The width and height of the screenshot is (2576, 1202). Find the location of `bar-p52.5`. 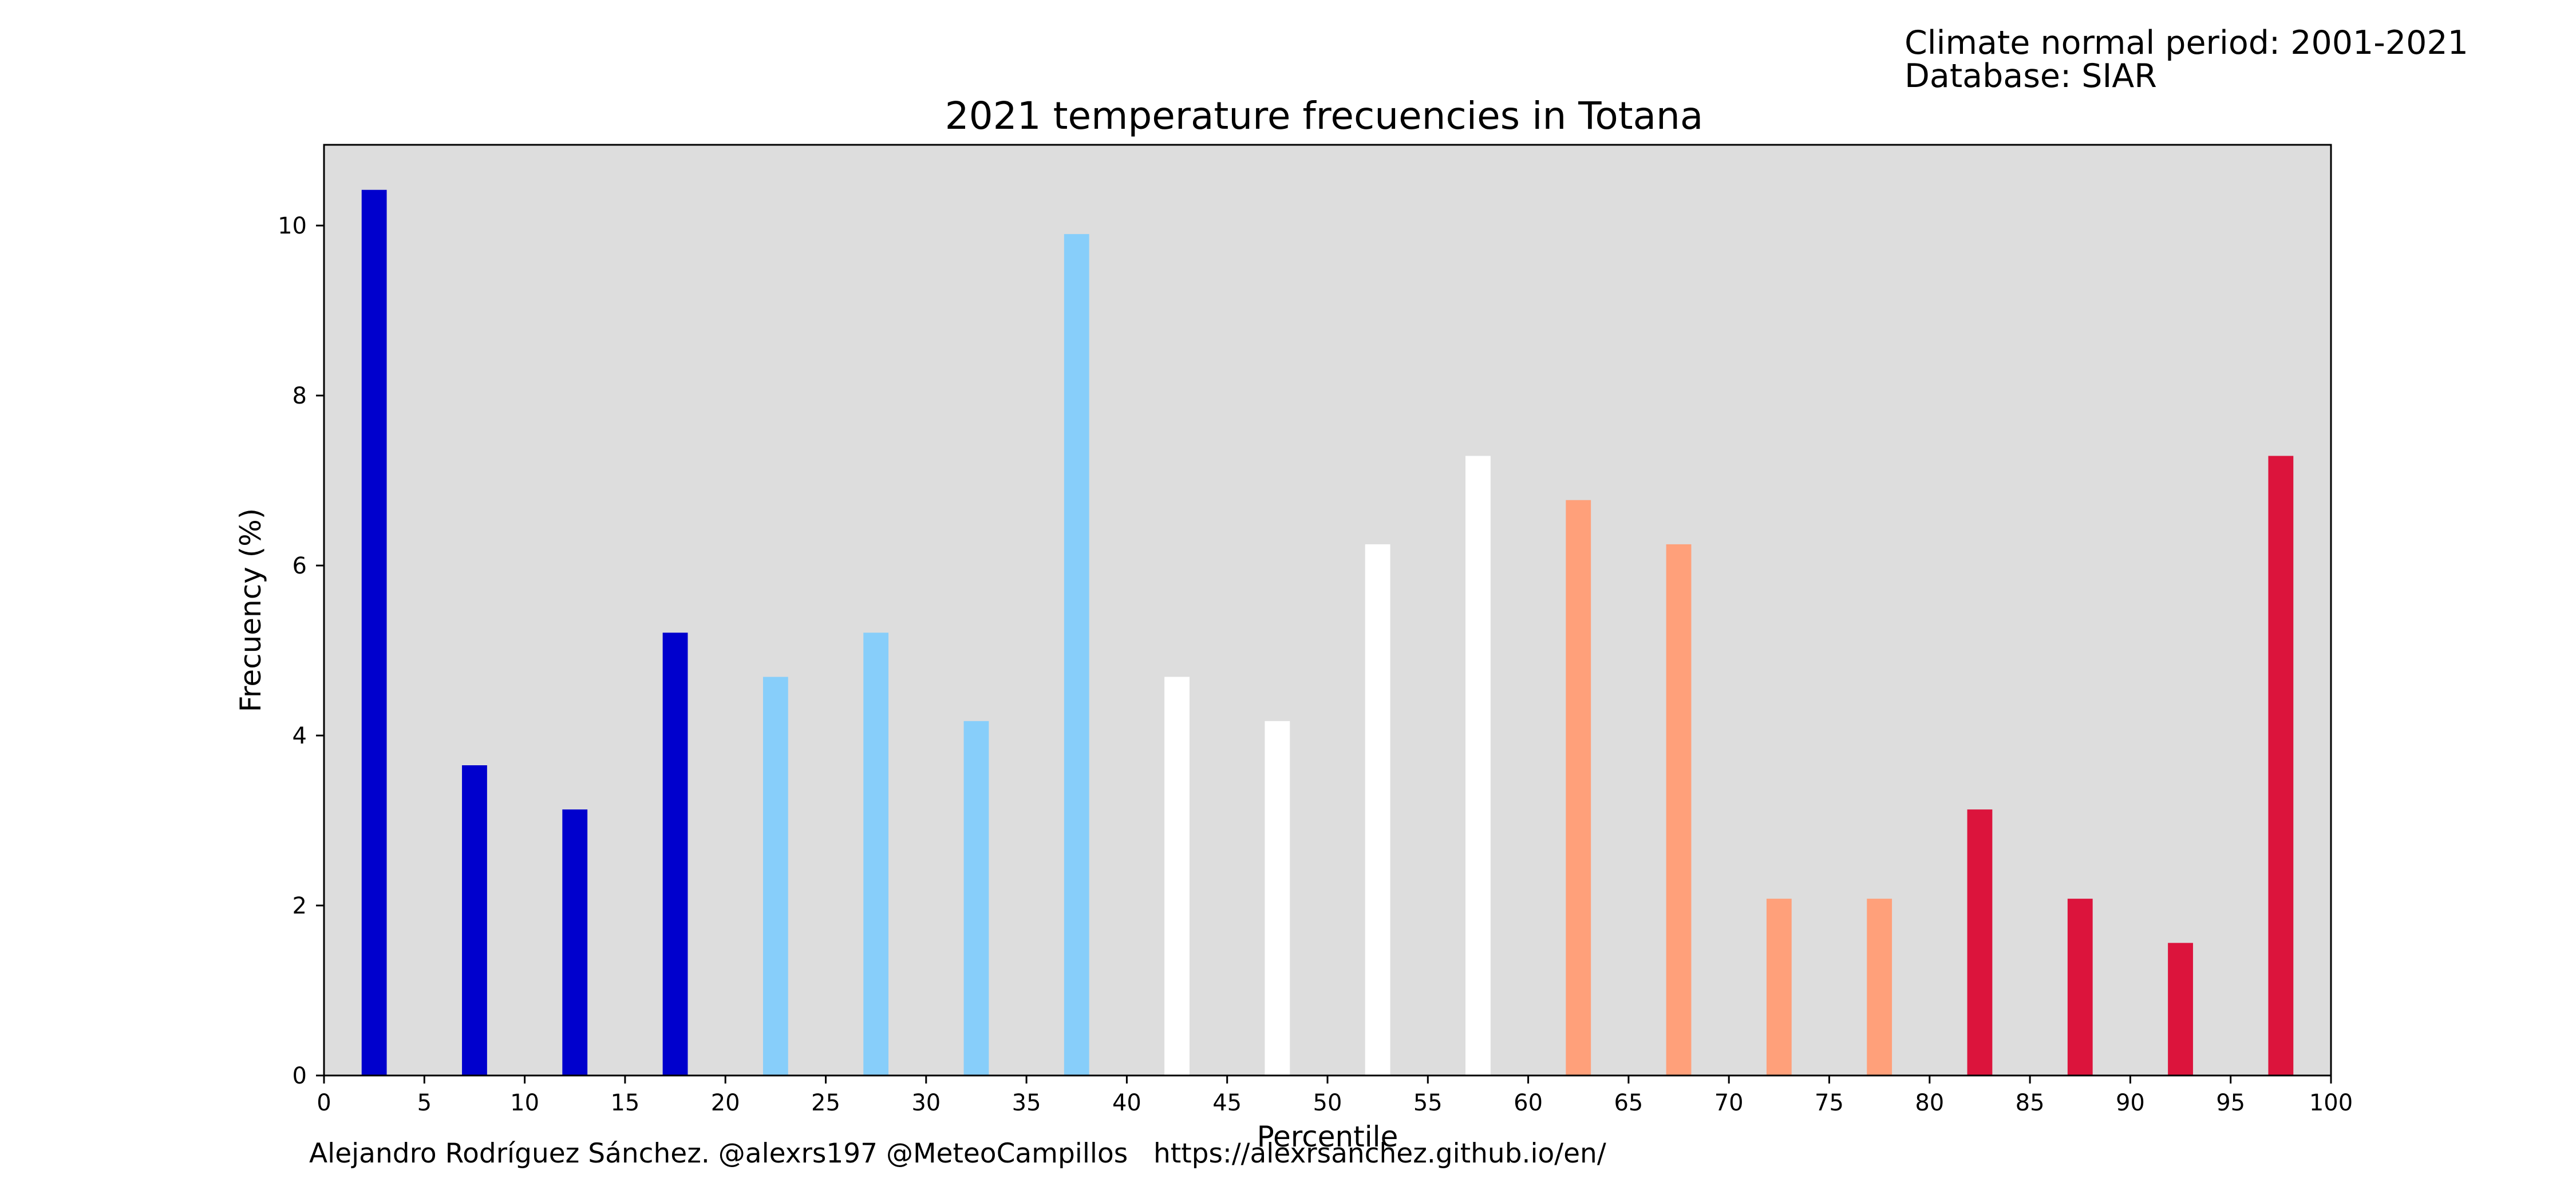

bar-p52.5 is located at coordinates (1377, 810).